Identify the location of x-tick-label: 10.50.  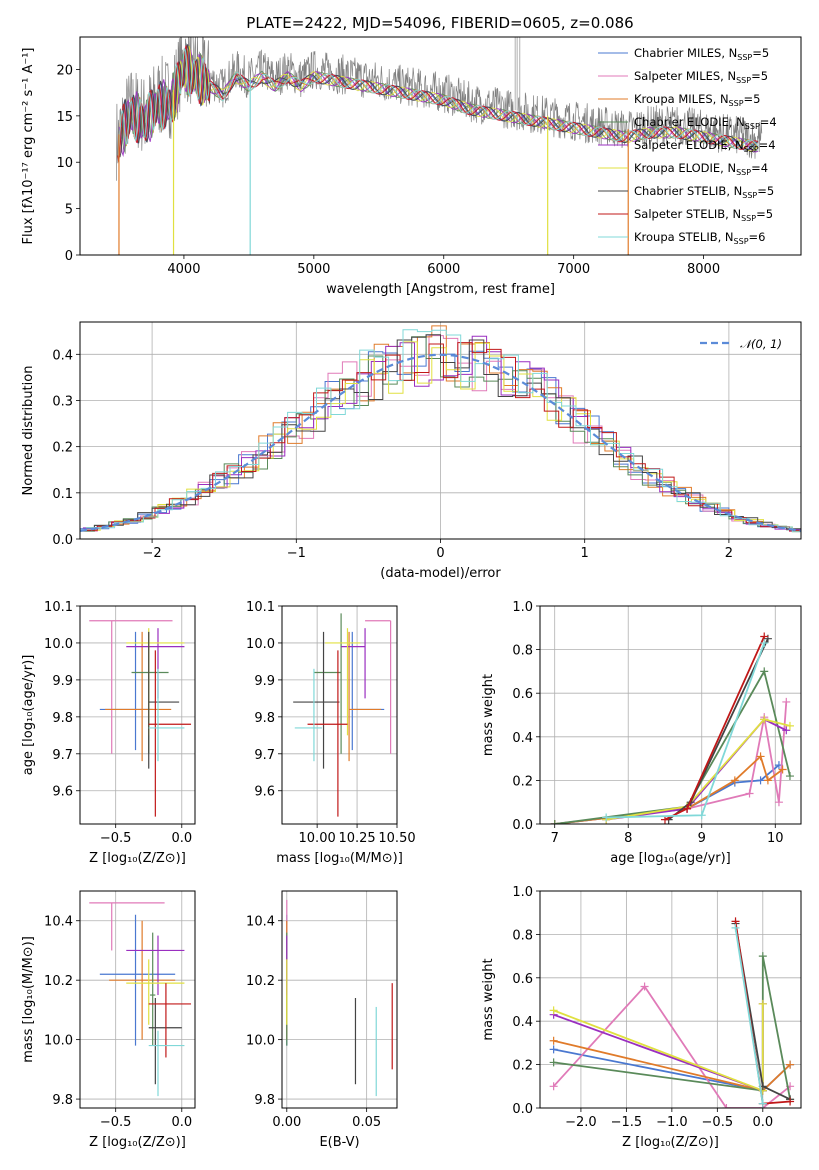
(396, 838).